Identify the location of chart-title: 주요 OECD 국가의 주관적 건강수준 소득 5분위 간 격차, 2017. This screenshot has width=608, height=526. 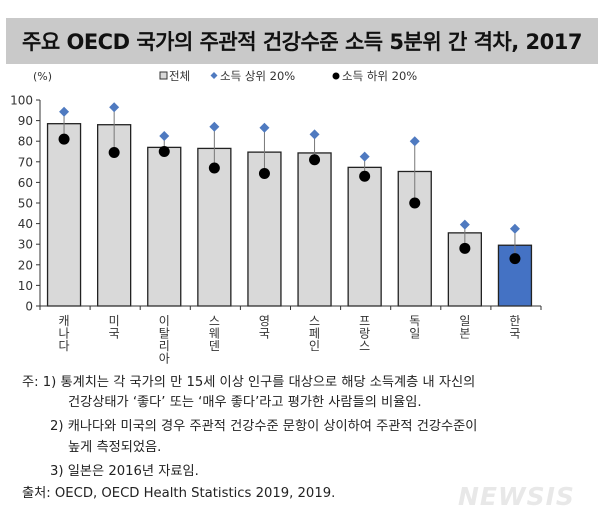
(302, 42).